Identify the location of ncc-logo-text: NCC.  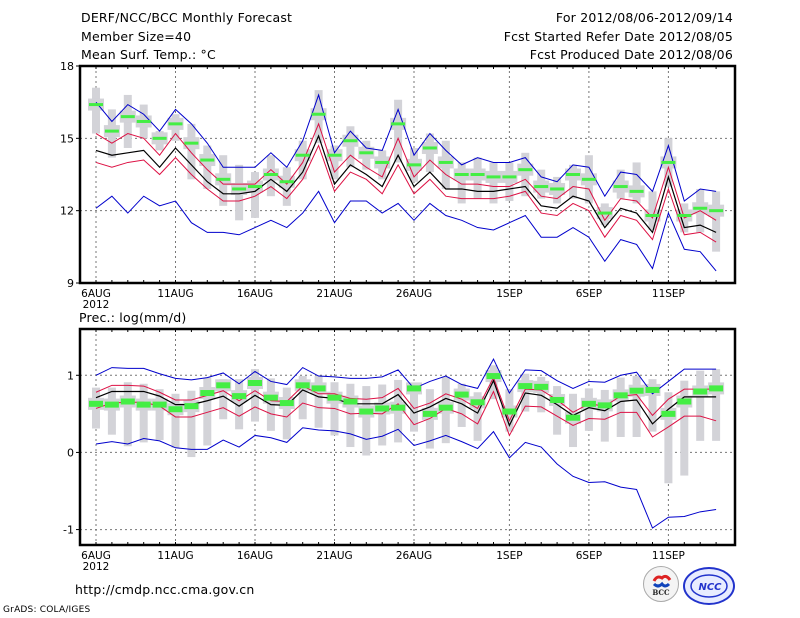
(710, 587).